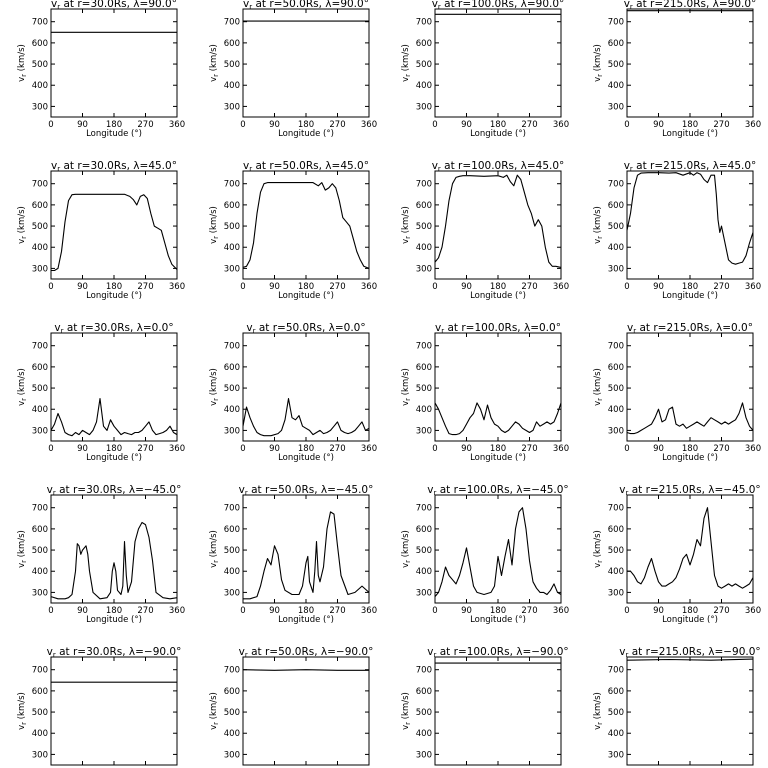 Image resolution: width=768 pixels, height=768 pixels. I want to click on panel-title-rest: at r=30.0Rs, λ=−45.0°, so click(119, 490).